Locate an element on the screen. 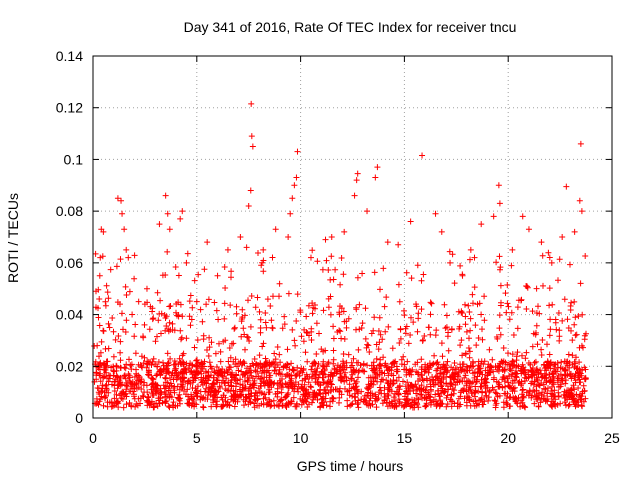 This screenshot has height=480, width=640. y-tick-label: 0.1 is located at coordinates (74, 159).